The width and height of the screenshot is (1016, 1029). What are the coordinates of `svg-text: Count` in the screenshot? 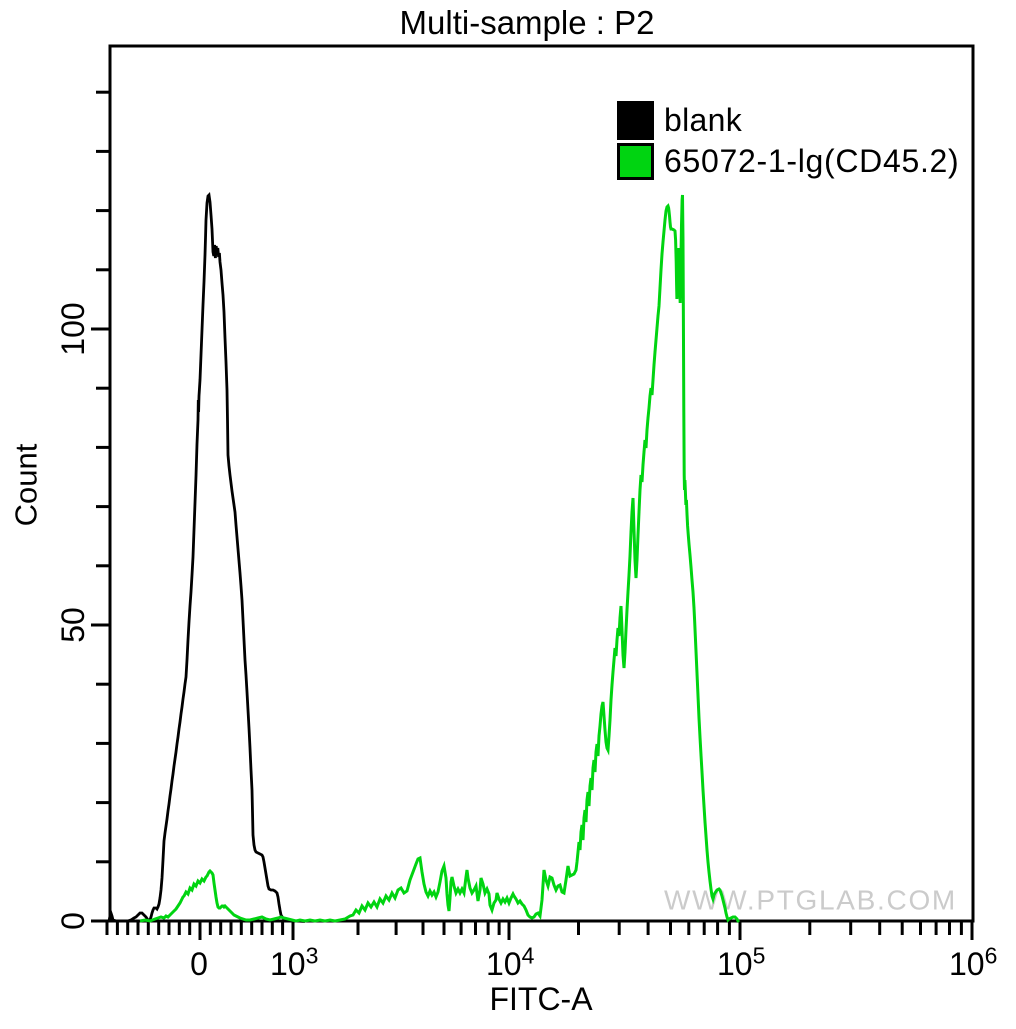 It's located at (26, 484).